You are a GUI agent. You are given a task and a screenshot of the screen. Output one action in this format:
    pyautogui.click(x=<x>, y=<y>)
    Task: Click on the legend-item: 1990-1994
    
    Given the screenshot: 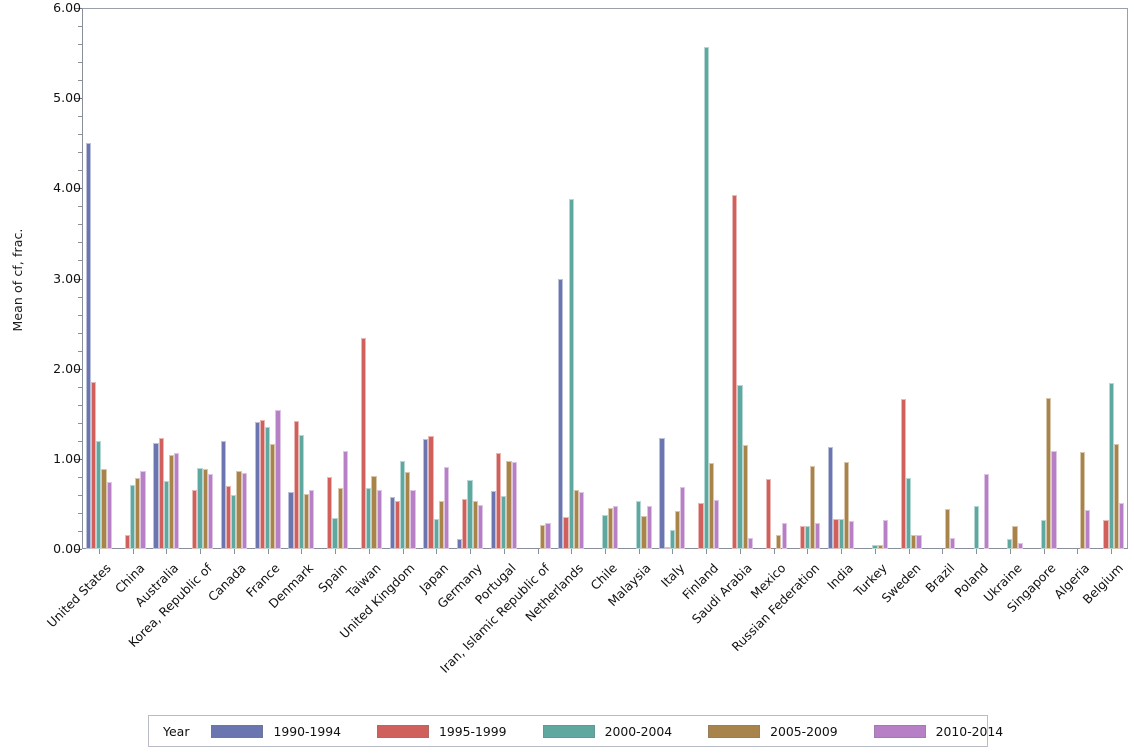 What is the action you would take?
    pyautogui.click(x=276, y=731)
    